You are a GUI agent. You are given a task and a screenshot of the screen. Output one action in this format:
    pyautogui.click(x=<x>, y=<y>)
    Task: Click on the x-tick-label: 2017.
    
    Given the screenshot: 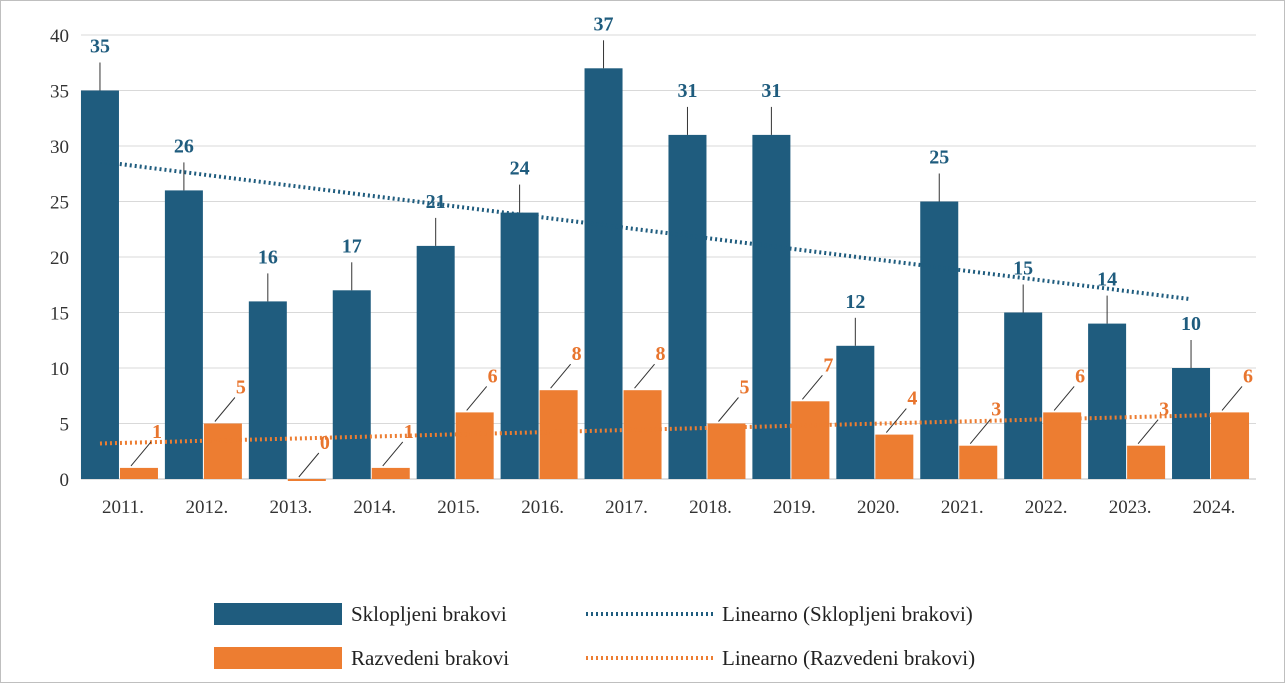 What is the action you would take?
    pyautogui.click(x=626, y=507)
    